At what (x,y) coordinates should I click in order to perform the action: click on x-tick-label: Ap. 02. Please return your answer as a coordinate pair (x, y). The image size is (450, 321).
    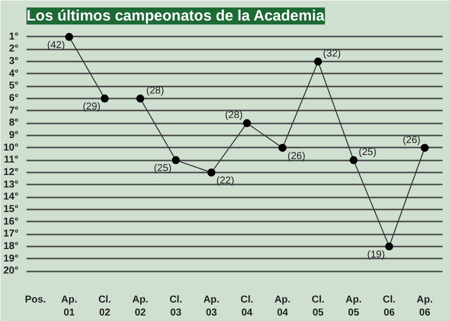
    Looking at the image, I should click on (140, 306).